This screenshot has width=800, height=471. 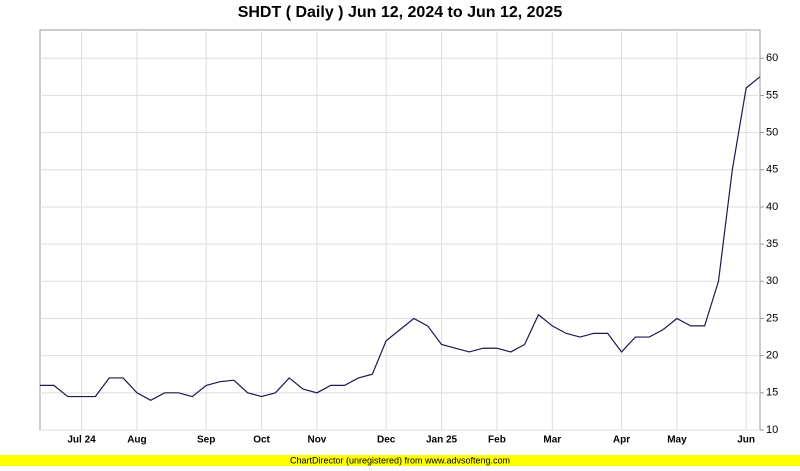 What do you see at coordinates (206, 440) in the screenshot?
I see `x-tick-label: Sep` at bounding box center [206, 440].